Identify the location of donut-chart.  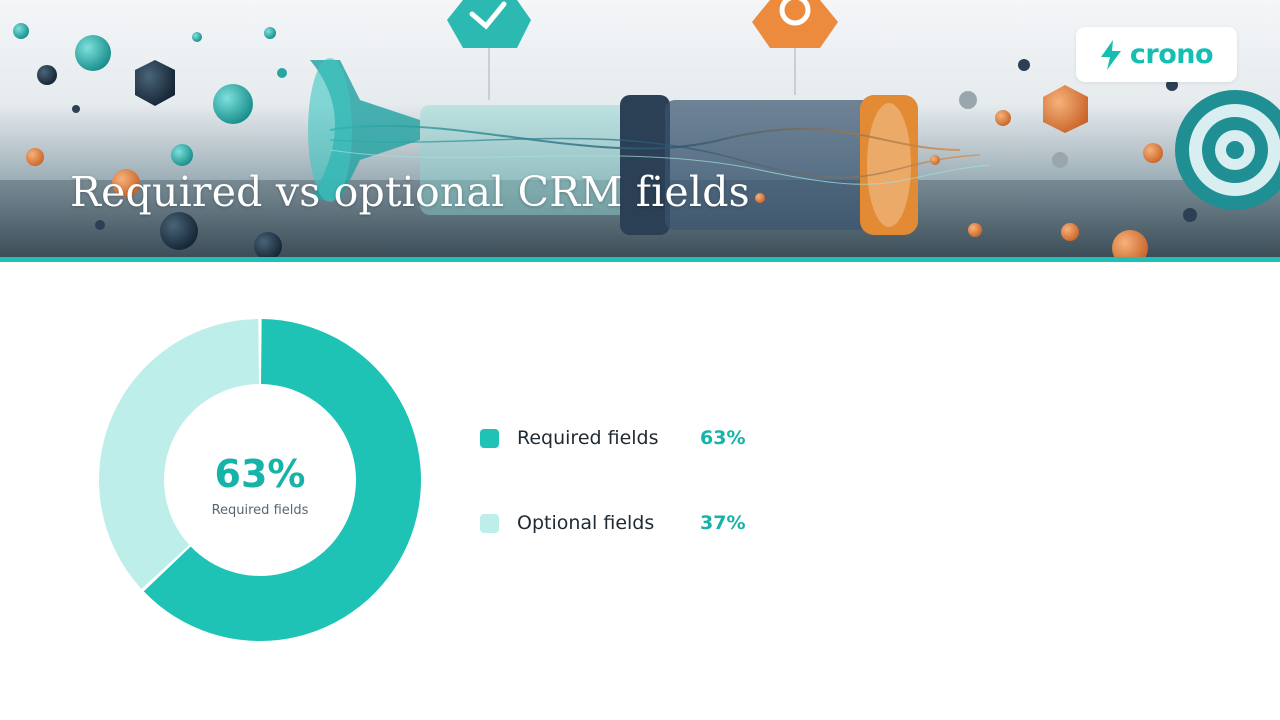
(260, 480).